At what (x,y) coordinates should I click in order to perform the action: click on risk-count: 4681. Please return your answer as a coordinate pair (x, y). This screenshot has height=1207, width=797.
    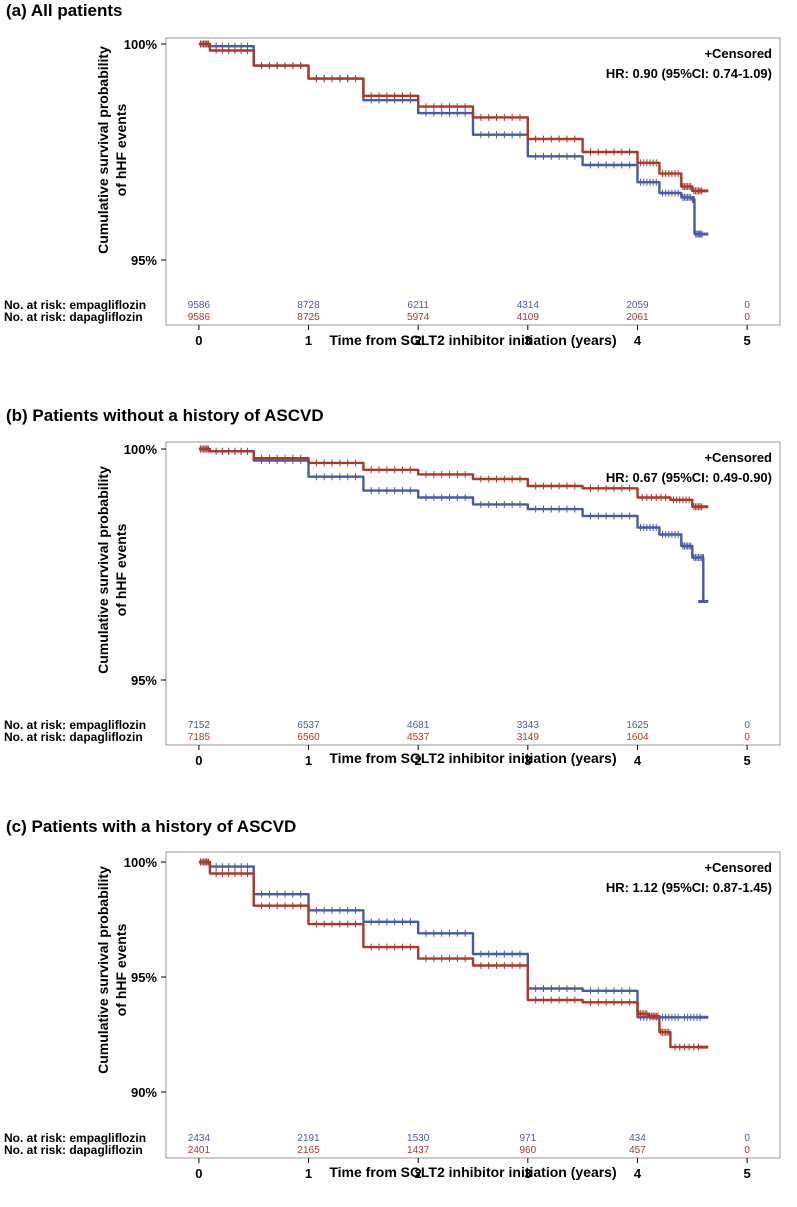
    Looking at the image, I should click on (418, 725).